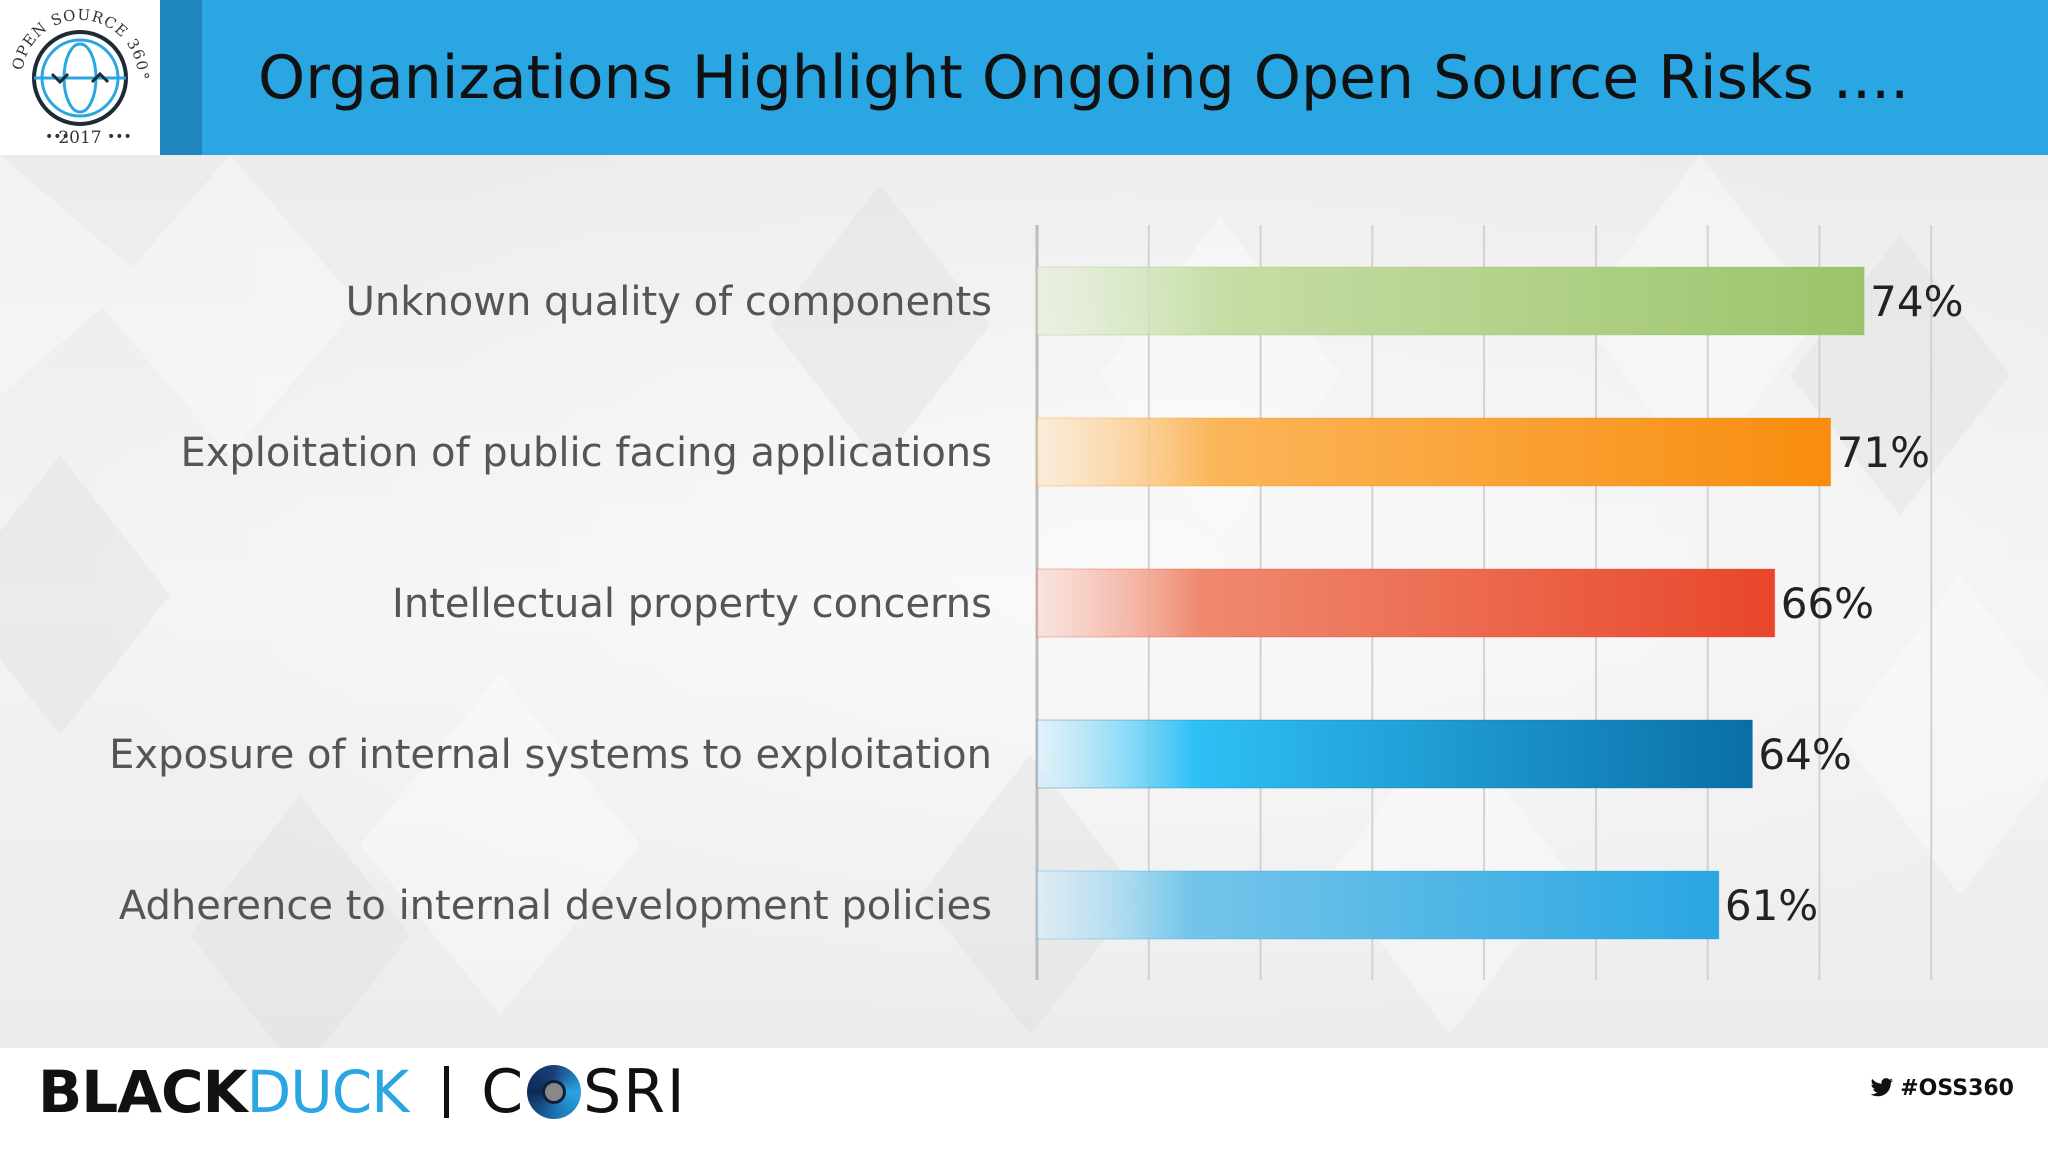  Describe the element at coordinates (503, 1092) in the screenshot. I see `cosri-logo-c: C` at that location.